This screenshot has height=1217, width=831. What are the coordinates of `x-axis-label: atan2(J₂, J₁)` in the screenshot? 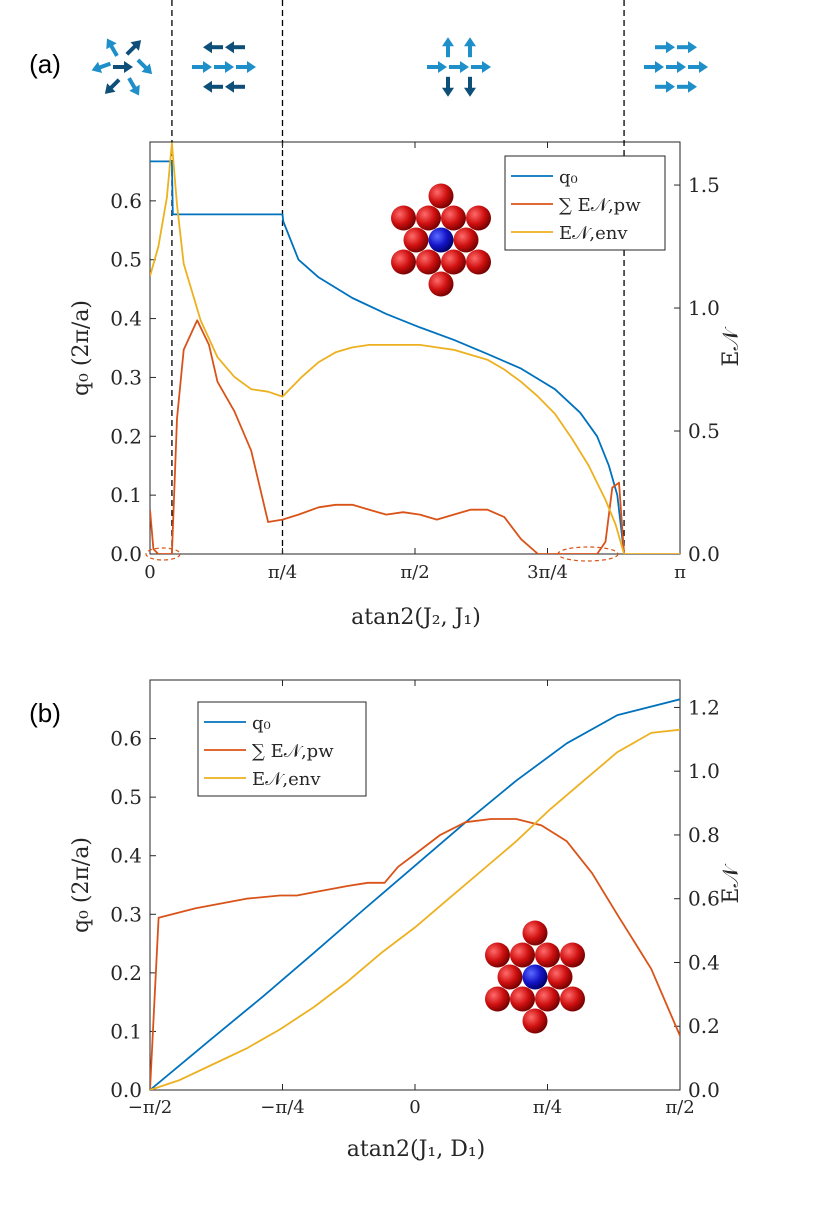 It's located at (416, 617).